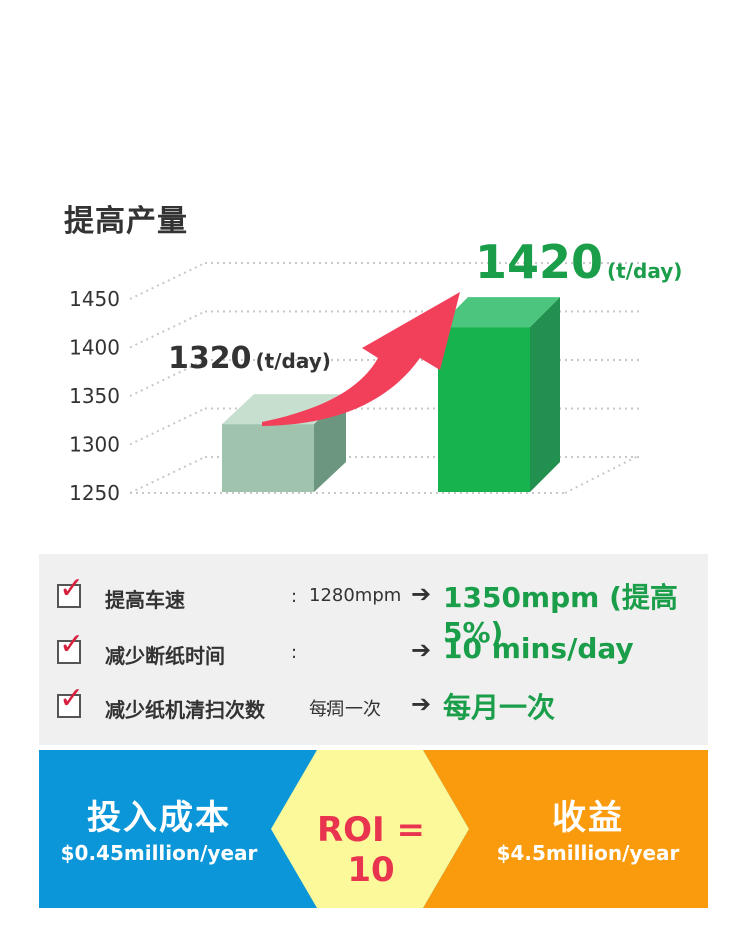 The width and height of the screenshot is (750, 950). I want to click on new-value: 10 mins/day, so click(538, 648).